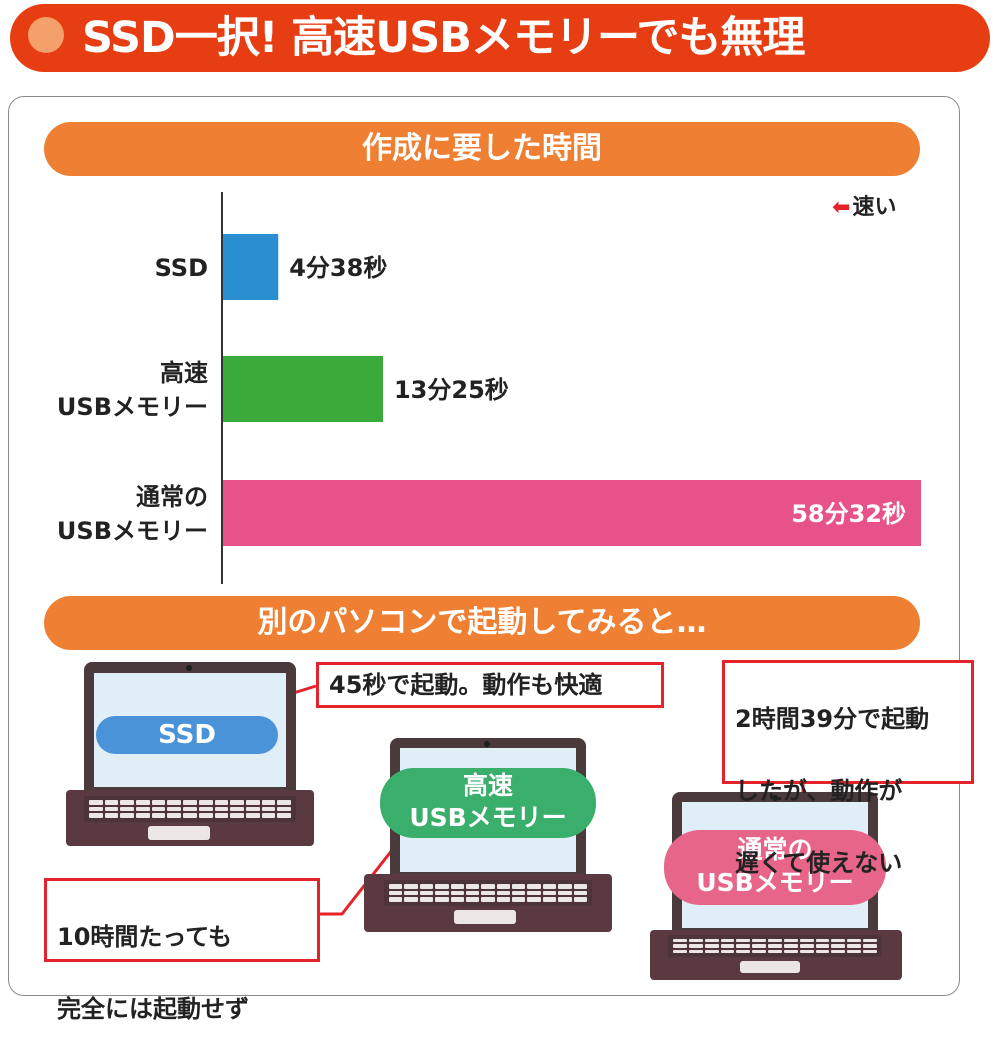 The height and width of the screenshot is (1063, 1000). Describe the element at coordinates (775, 882) in the screenshot. I see `normal-usb-label-line2: USBメモリー` at that location.